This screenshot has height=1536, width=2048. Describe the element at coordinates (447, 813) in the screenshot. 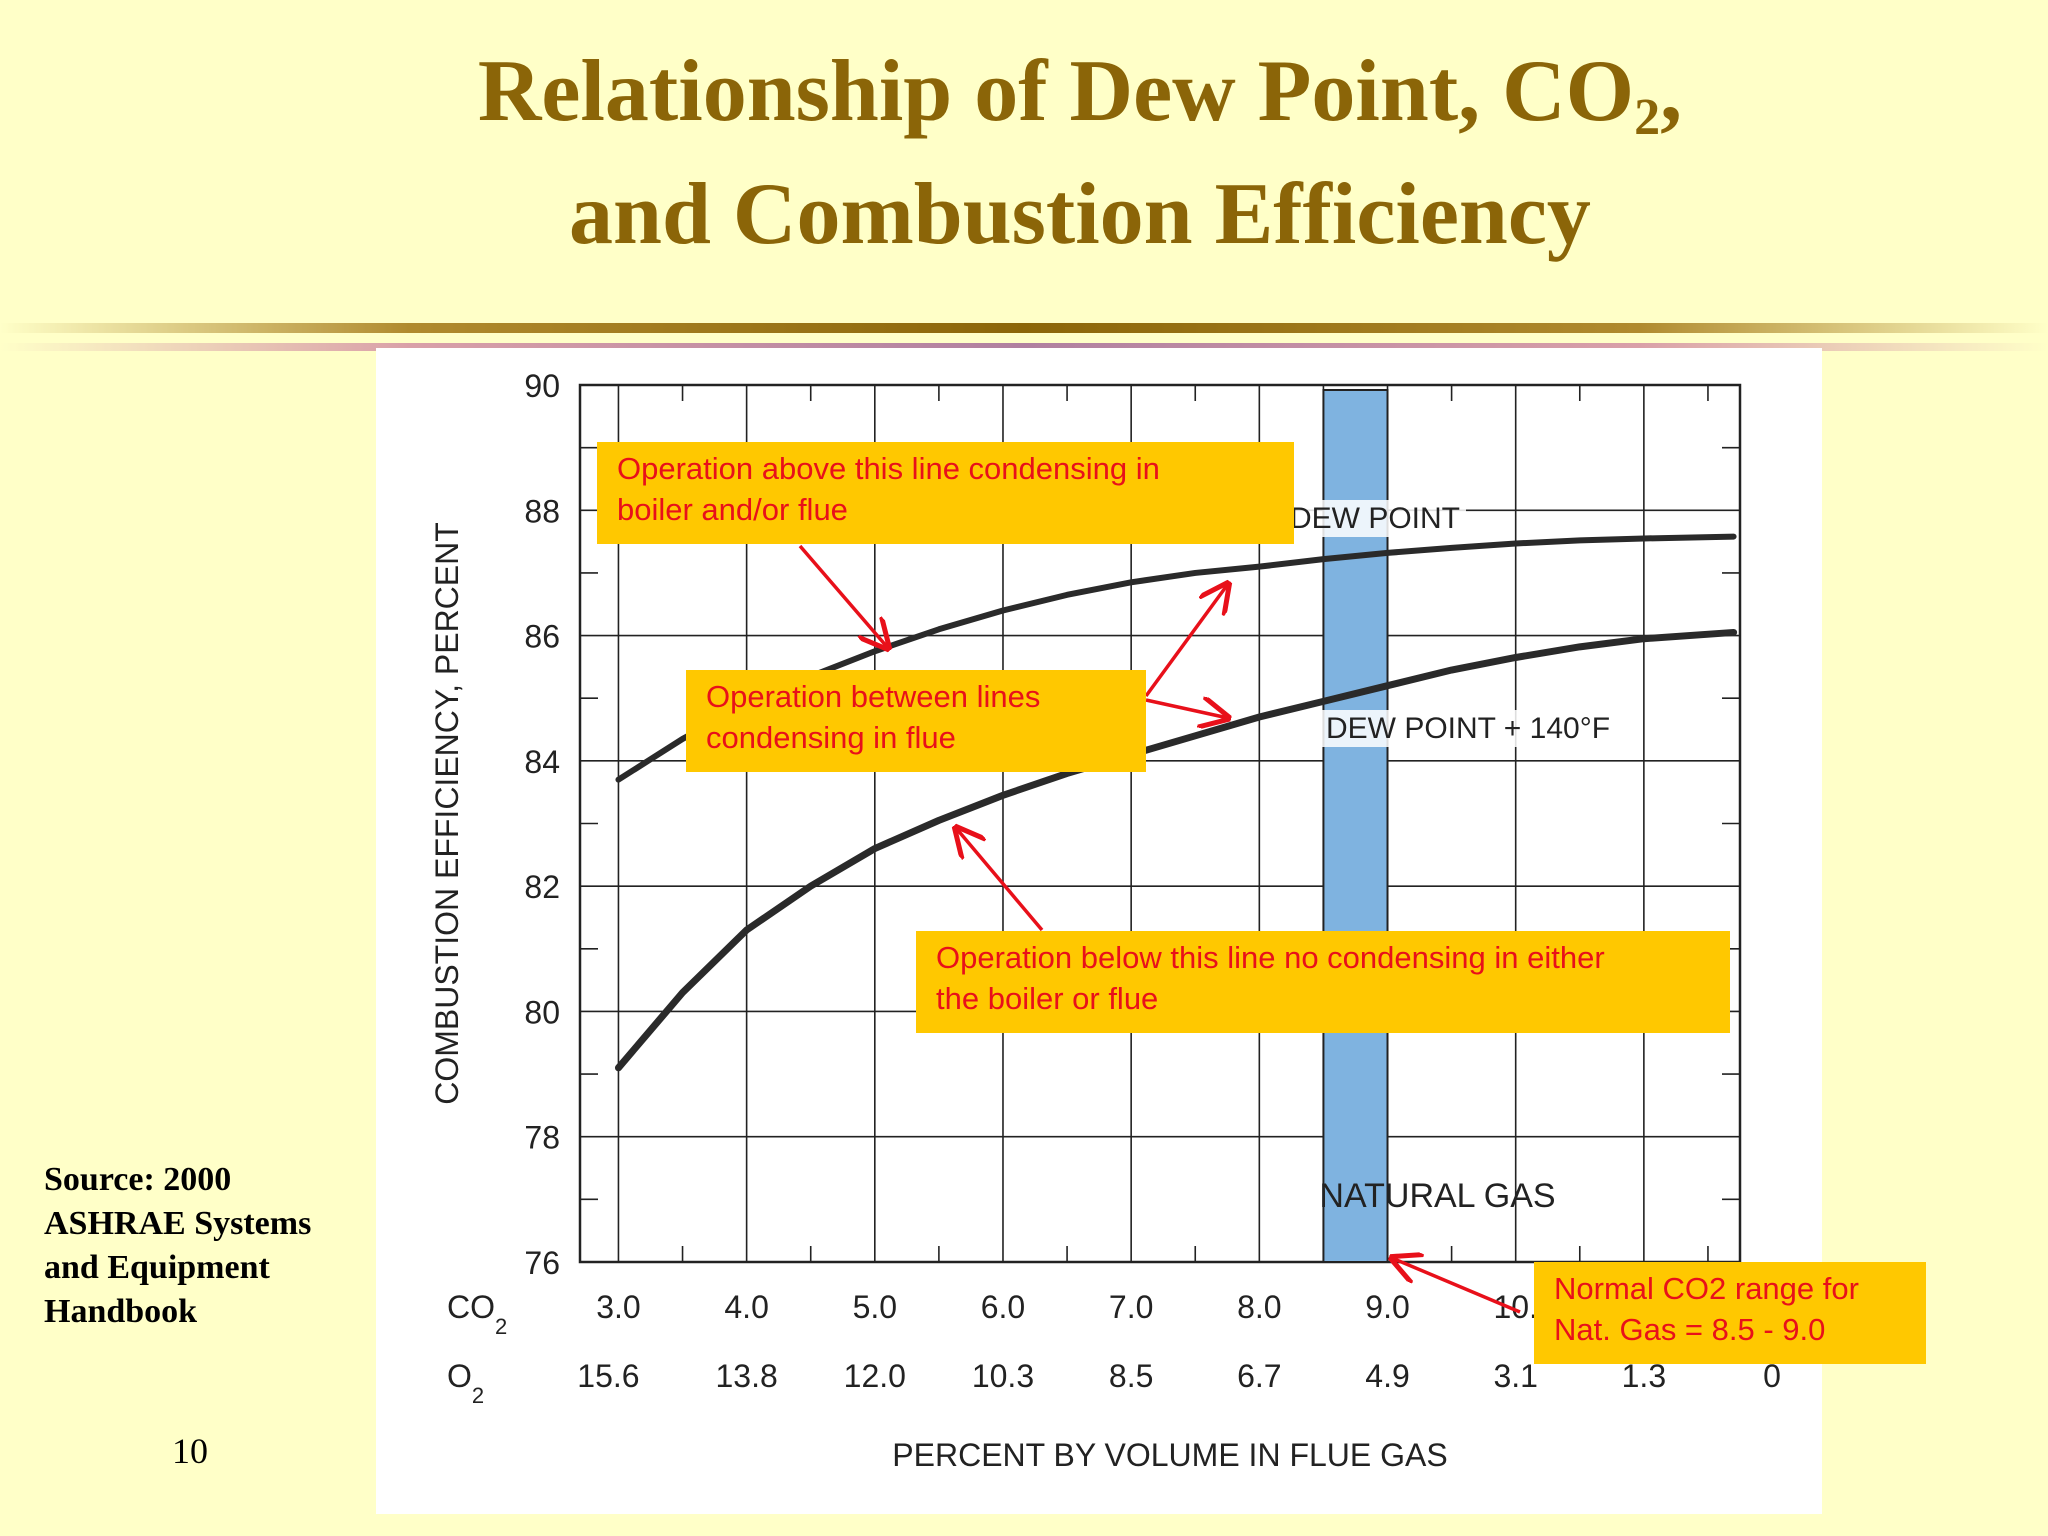

I see `y-axis-title: COMBUSTION EFFICIENCY, PERCENT` at that location.